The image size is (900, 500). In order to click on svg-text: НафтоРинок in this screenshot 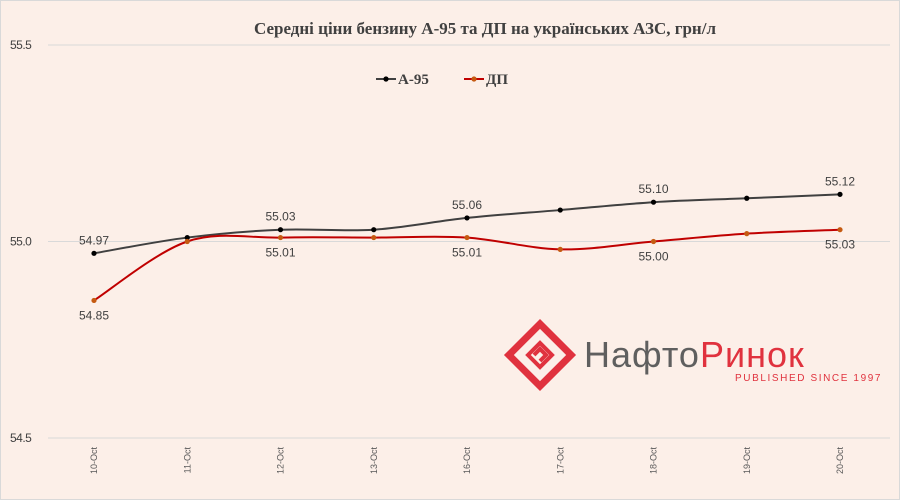, I will do `click(694, 354)`.